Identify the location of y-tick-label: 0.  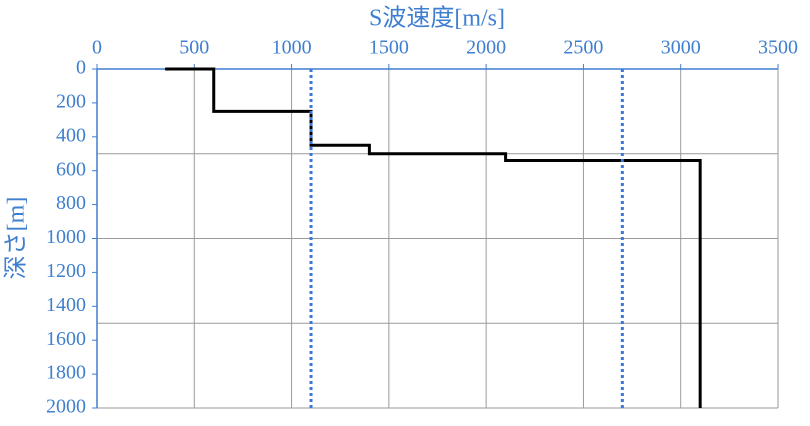
(81, 68).